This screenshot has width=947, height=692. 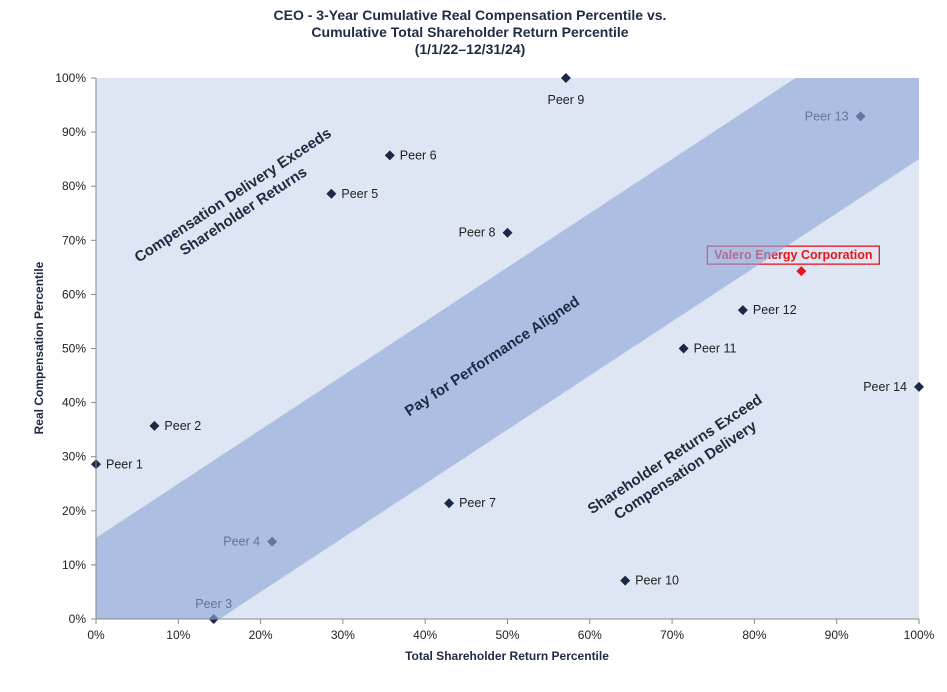 I want to click on y-tick-label: 90%, so click(x=74, y=132).